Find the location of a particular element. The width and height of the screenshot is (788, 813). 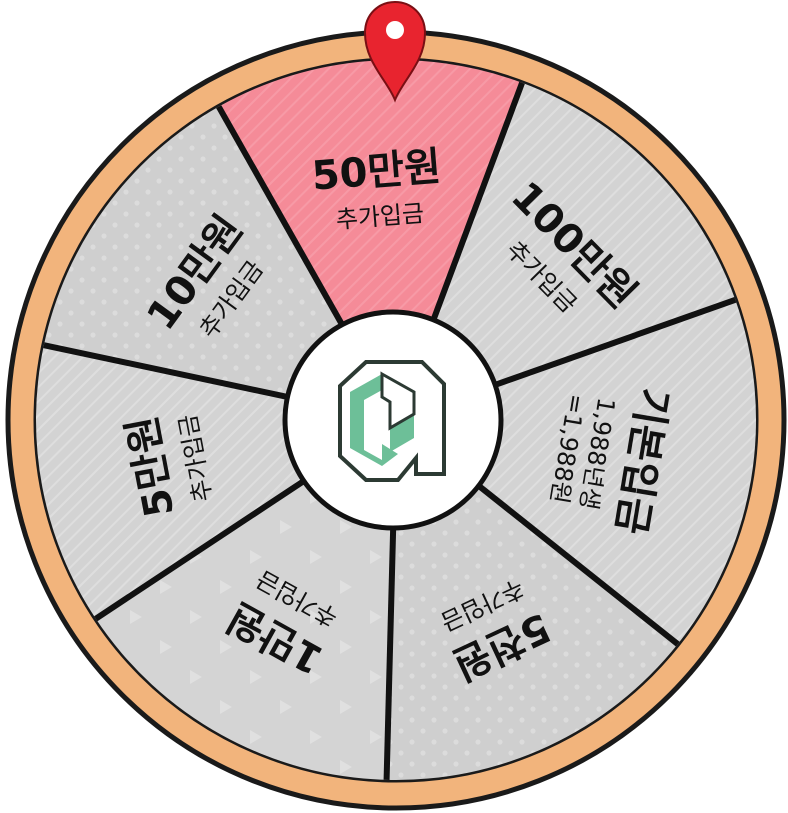

segment-title: 50만원 is located at coordinates (376, 172).